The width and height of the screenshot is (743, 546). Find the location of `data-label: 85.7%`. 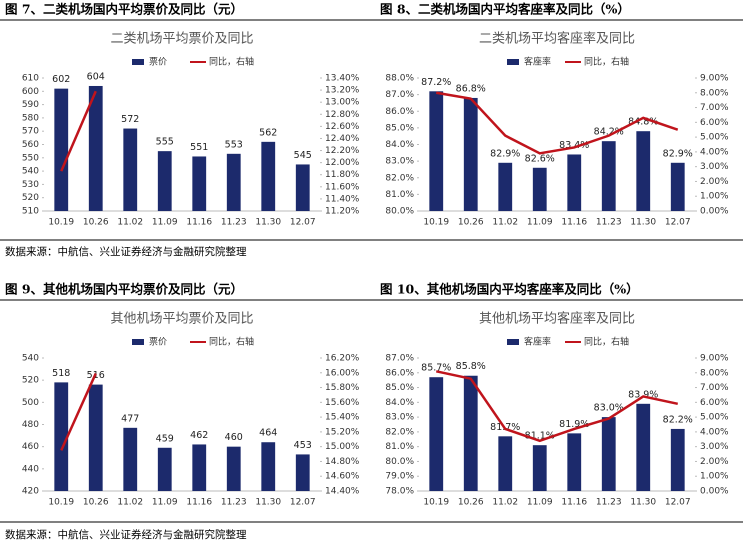

data-label: 85.7% is located at coordinates (436, 368).